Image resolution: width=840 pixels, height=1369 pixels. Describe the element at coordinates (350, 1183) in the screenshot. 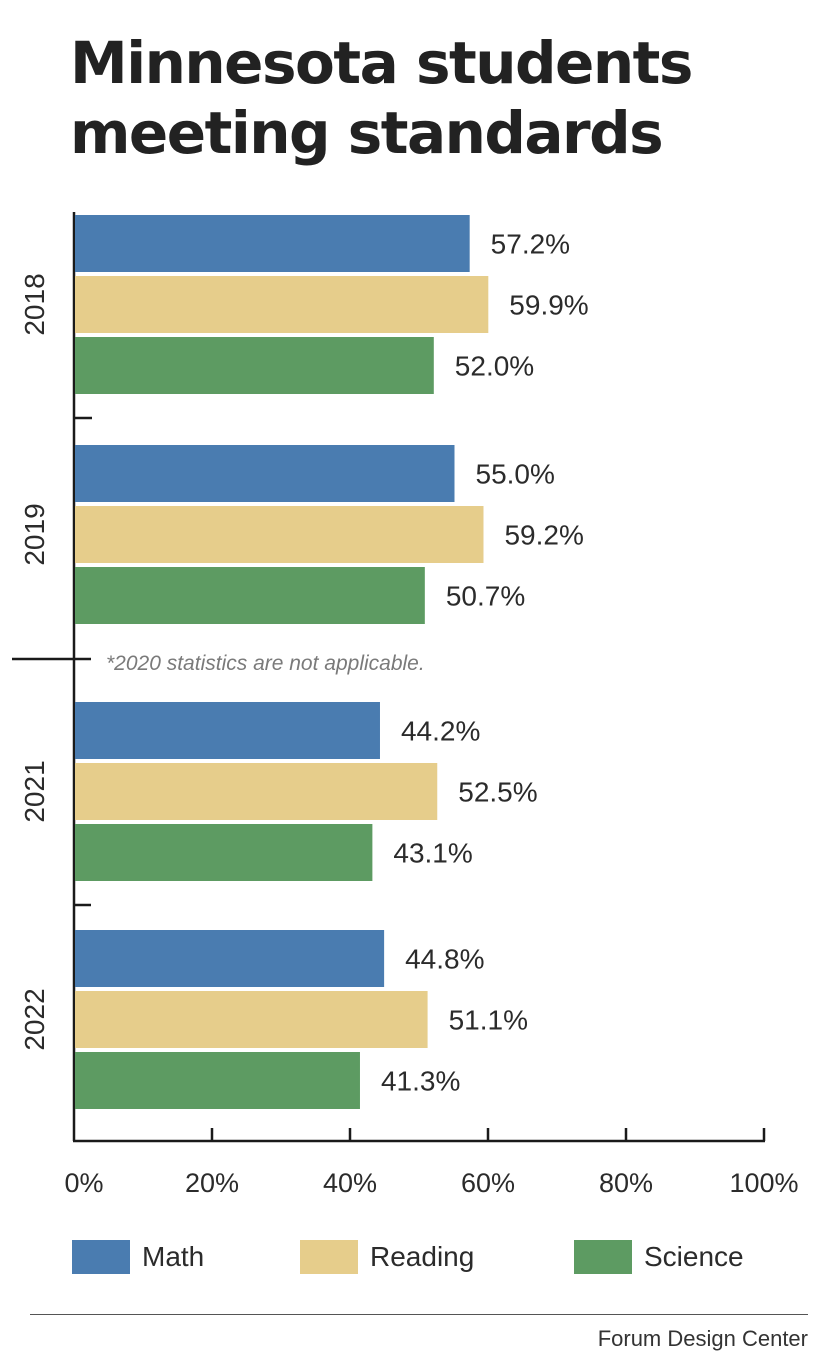

I see `x-tick-label-2: 40%` at that location.